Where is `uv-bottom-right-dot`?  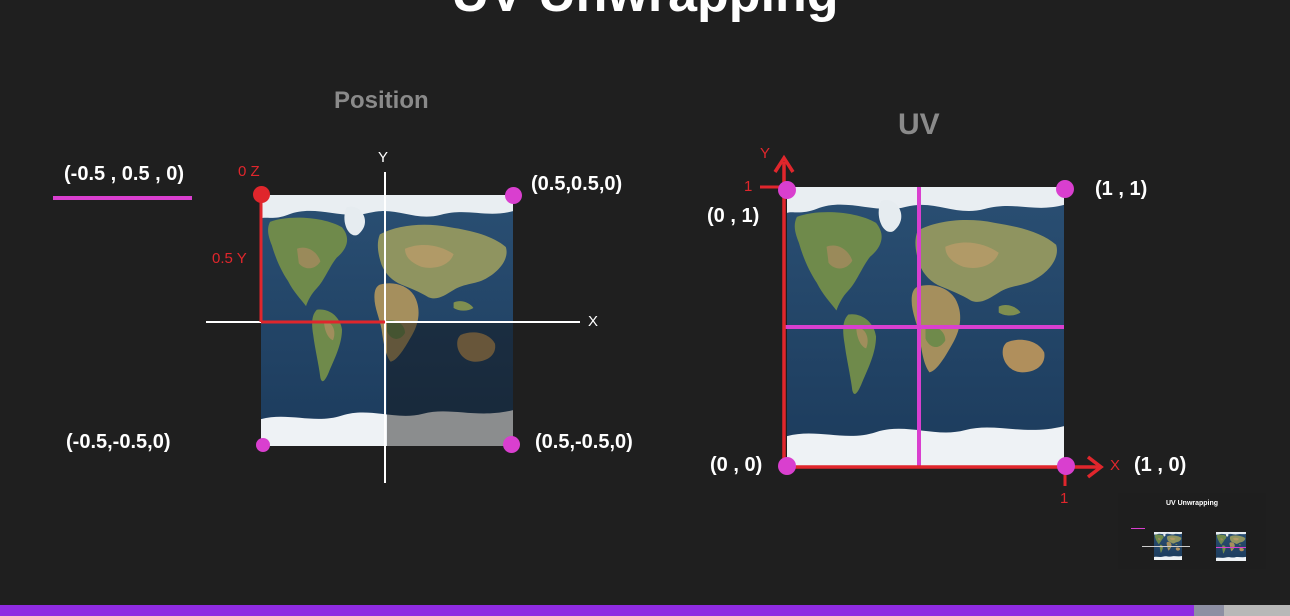 uv-bottom-right-dot is located at coordinates (1066, 466).